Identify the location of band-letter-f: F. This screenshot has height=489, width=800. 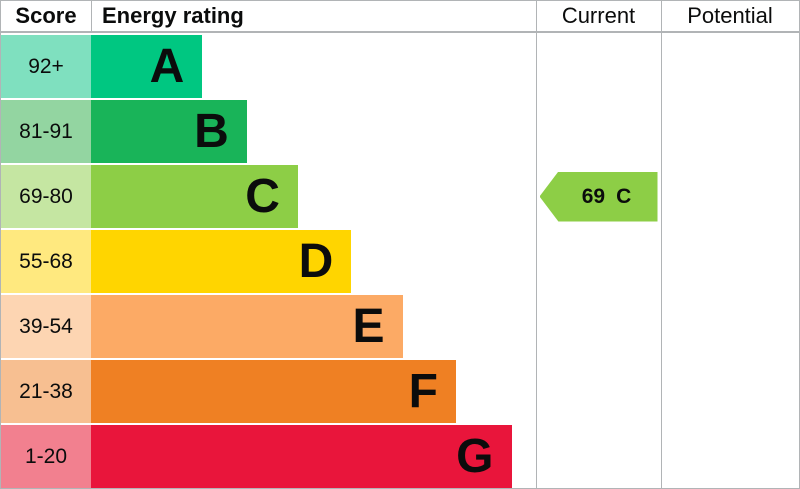
(423, 391).